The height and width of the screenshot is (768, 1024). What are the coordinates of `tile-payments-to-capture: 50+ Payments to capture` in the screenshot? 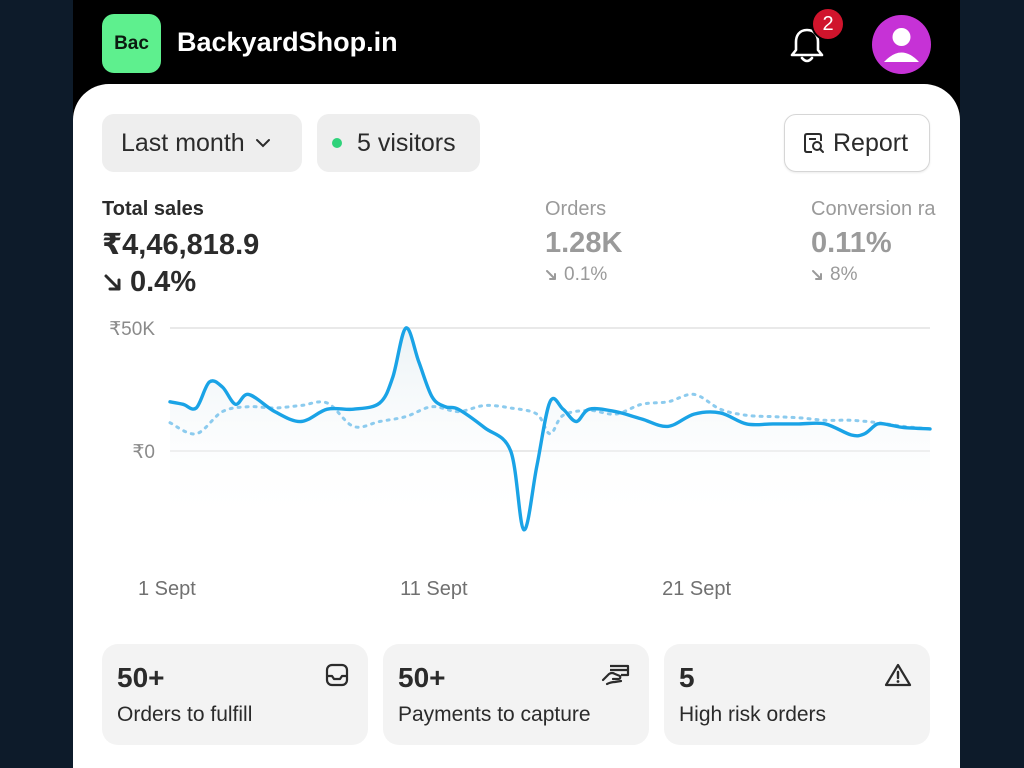 It's located at (516, 694).